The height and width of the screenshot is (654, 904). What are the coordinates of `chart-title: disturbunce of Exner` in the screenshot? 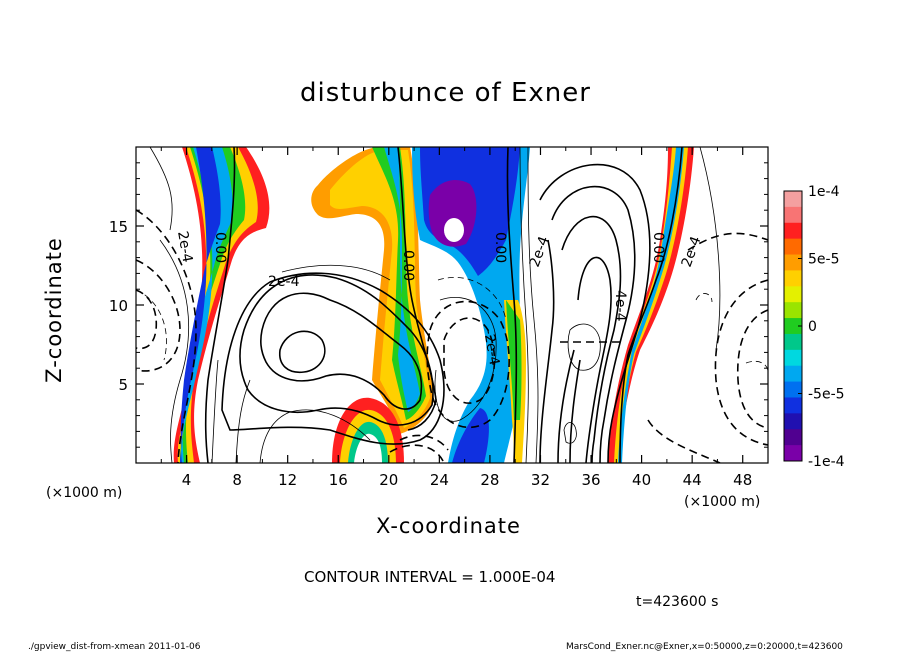 It's located at (445, 93).